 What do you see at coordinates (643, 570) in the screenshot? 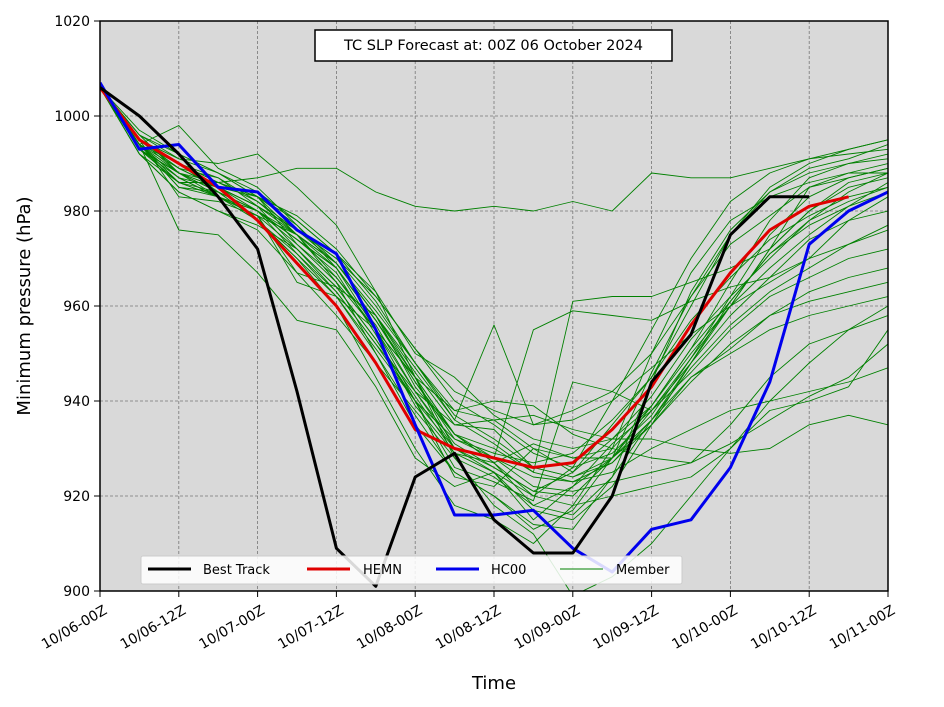
I see `legend-label-member: Member` at bounding box center [643, 570].